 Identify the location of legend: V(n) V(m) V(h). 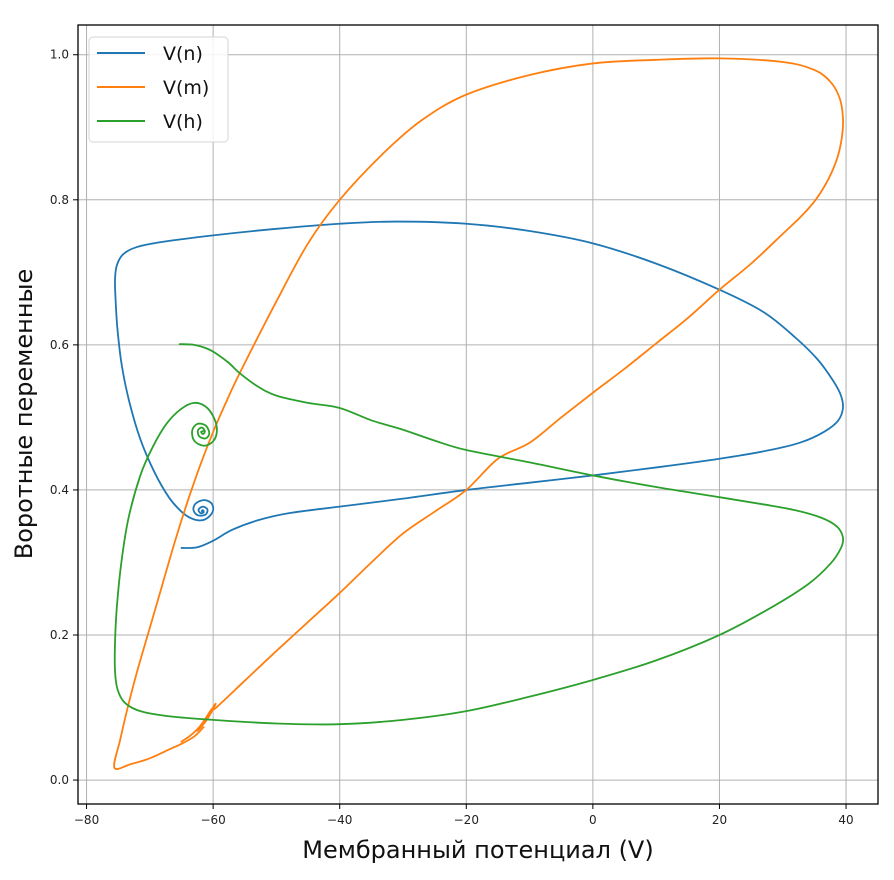
(158, 89).